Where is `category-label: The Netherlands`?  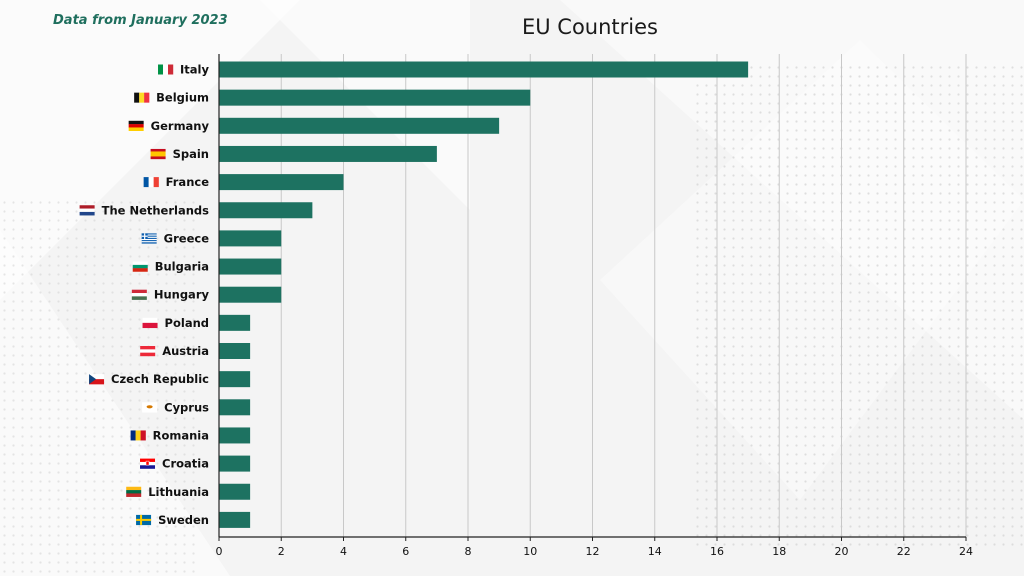 category-label: The Netherlands is located at coordinates (156, 210).